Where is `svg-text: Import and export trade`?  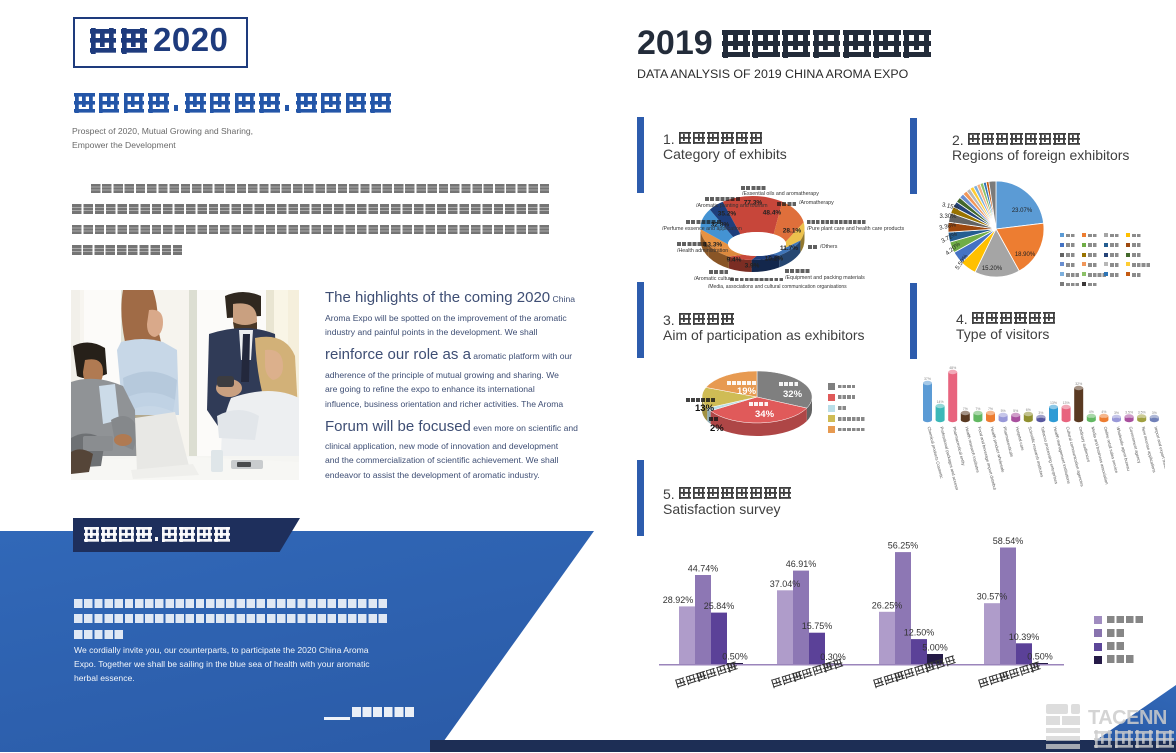 svg-text: Import and export trade is located at coordinates (1159, 448).